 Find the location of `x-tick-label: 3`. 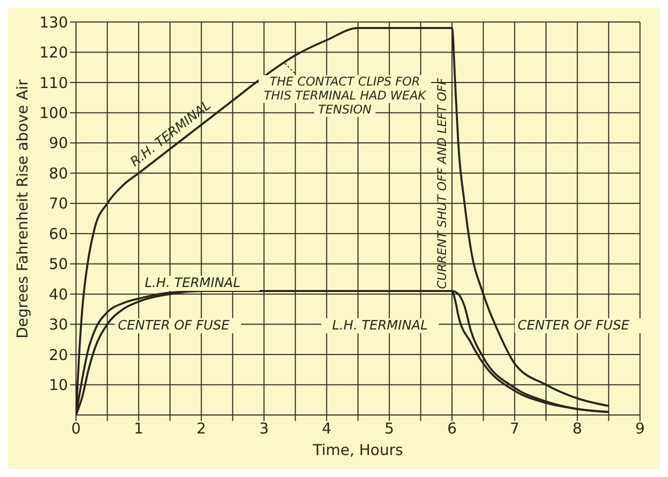

x-tick-label: 3 is located at coordinates (264, 429).